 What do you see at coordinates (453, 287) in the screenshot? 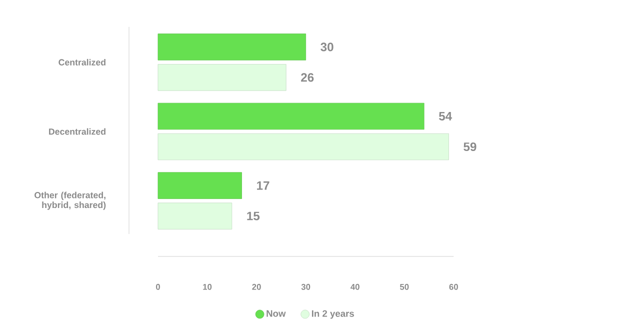
I see `x-tick-label: 60` at bounding box center [453, 287].